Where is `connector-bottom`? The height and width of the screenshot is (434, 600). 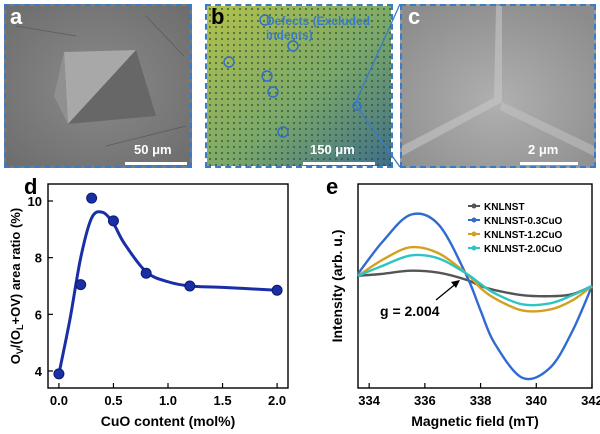 connector-bottom is located at coordinates (377, 135).